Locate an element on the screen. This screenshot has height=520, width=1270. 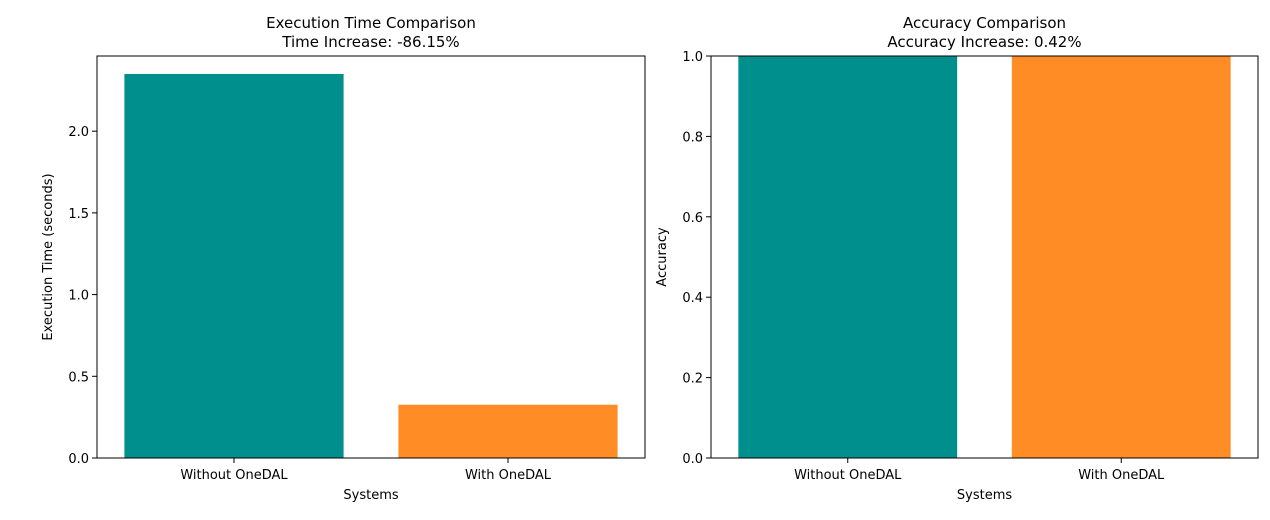
y-tick-label: 0.5 is located at coordinates (78, 377).